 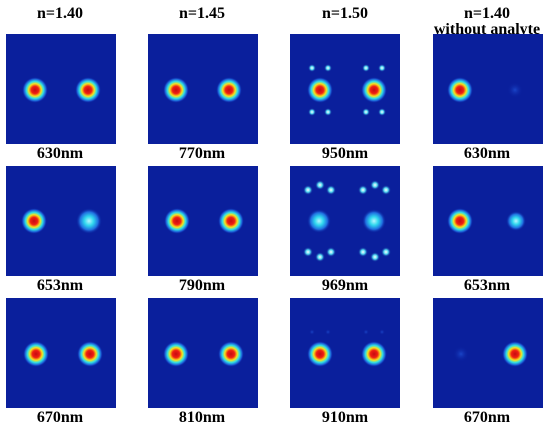 What do you see at coordinates (345, 153) in the screenshot?
I see `wavelength-label-r1-c3: 950nm` at bounding box center [345, 153].